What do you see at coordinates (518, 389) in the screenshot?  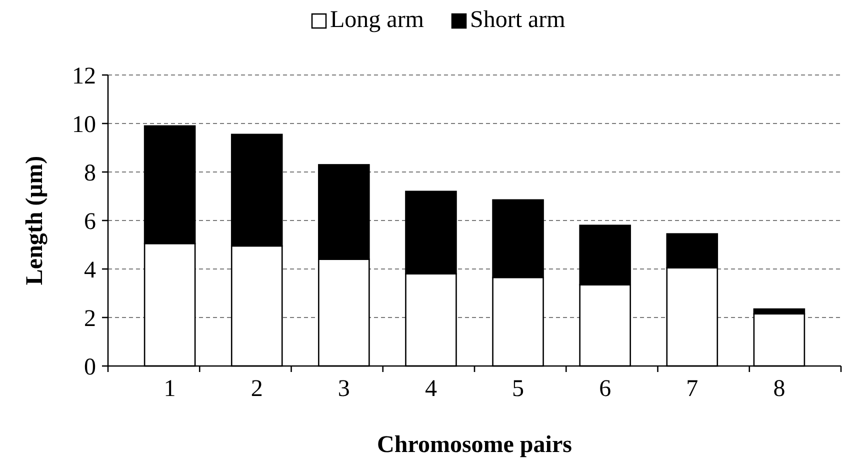 I see `x-tick-label: 5` at bounding box center [518, 389].